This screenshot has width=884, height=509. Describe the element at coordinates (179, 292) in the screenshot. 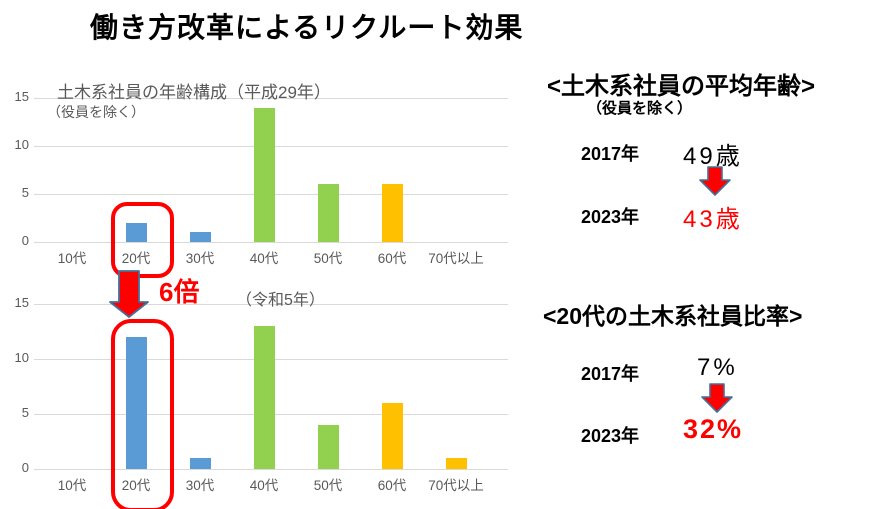

I see `multiplier-label: 6倍` at that location.